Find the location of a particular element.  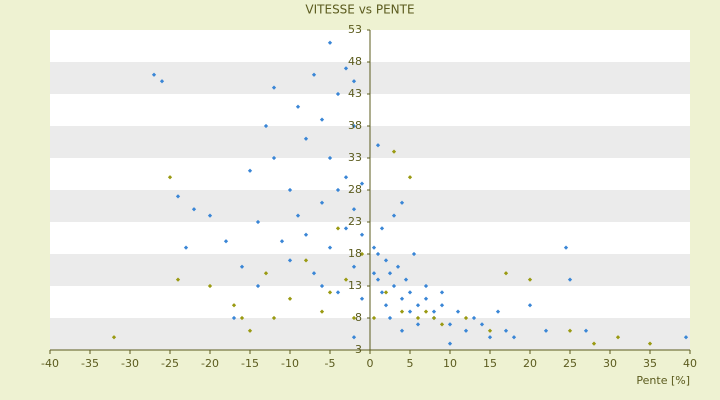

x-axis-label: Pente [%] is located at coordinates (663, 380).